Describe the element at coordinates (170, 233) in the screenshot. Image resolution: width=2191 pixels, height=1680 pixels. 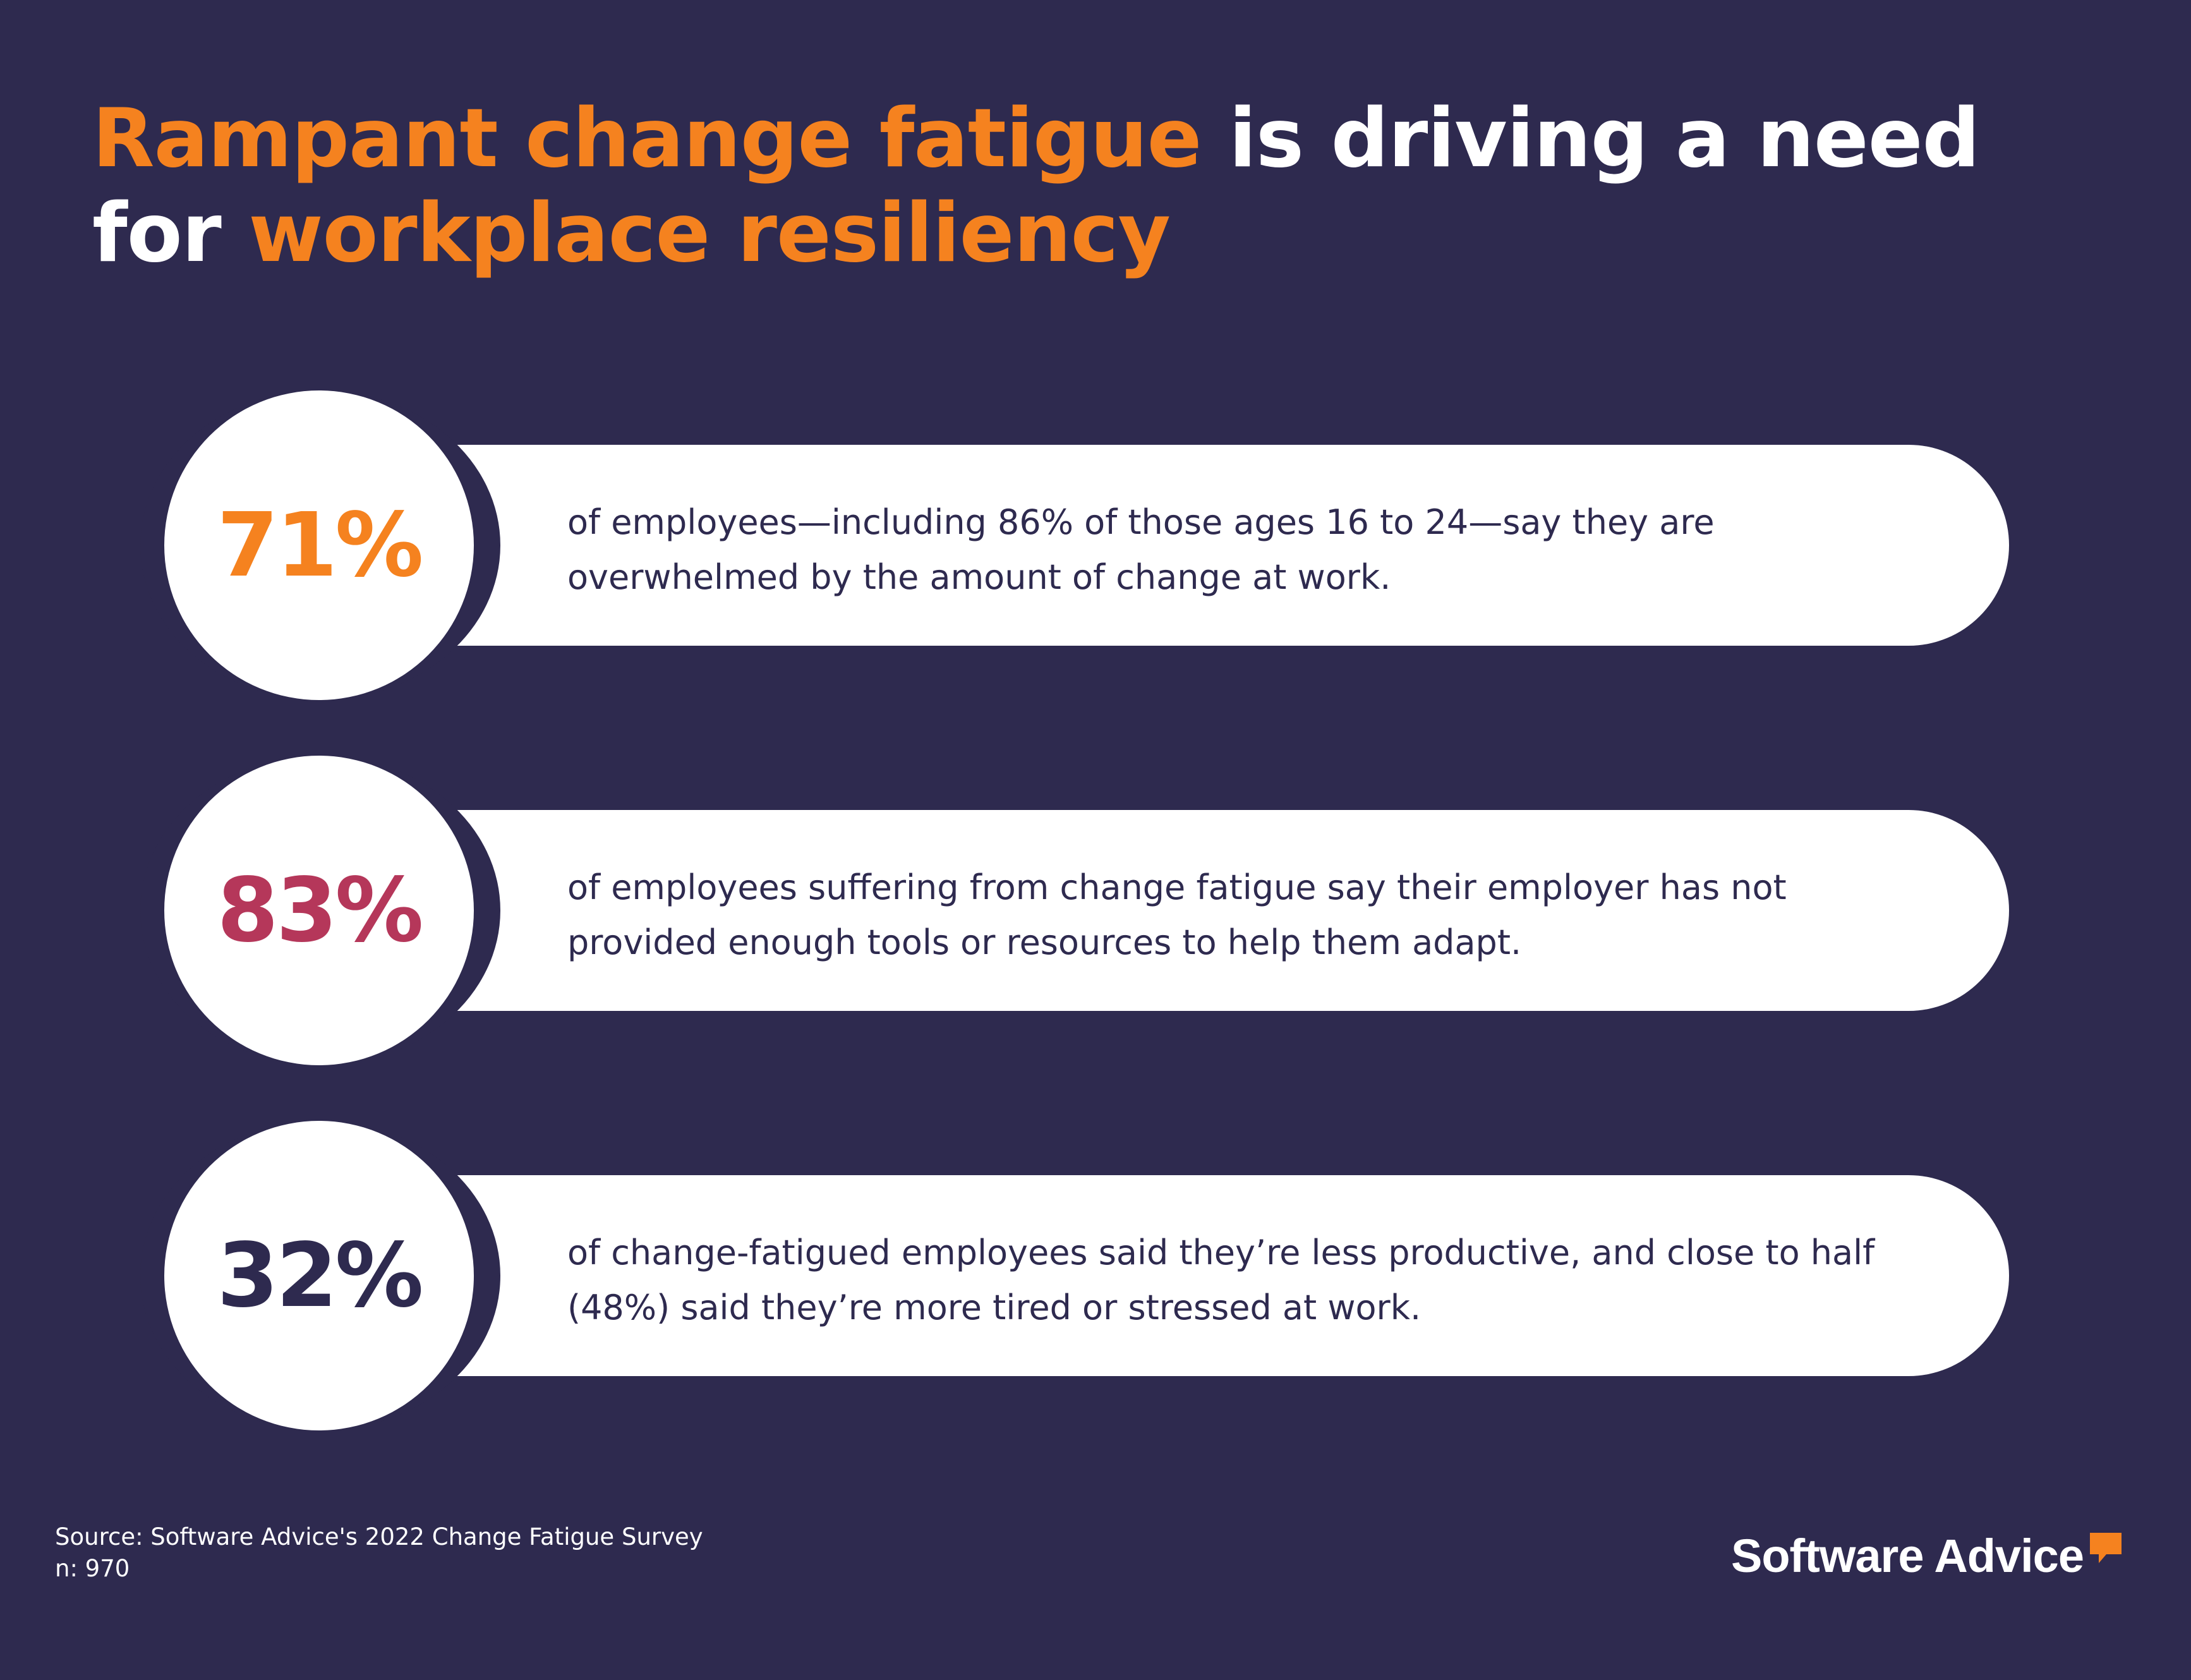
I see `title-text-2: for` at that location.